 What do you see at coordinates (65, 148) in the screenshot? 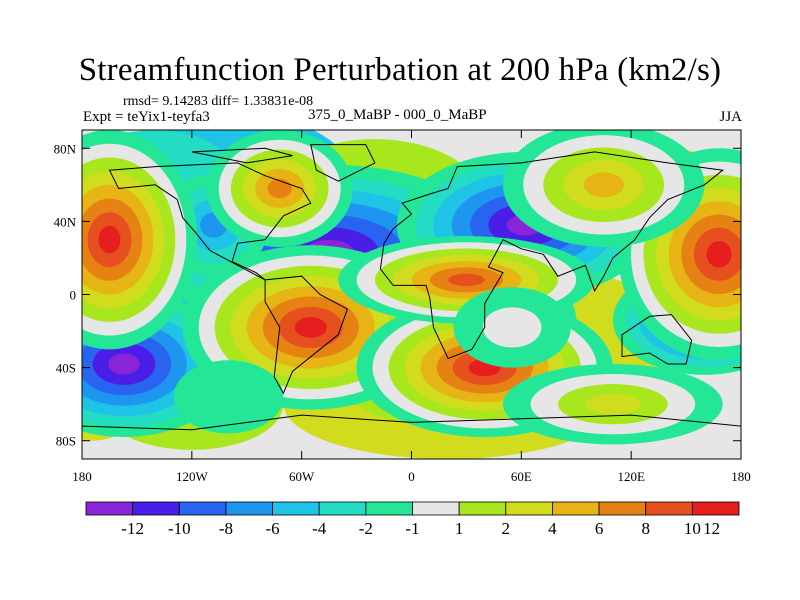
I see `y-tick-label: 80N` at bounding box center [65, 148].